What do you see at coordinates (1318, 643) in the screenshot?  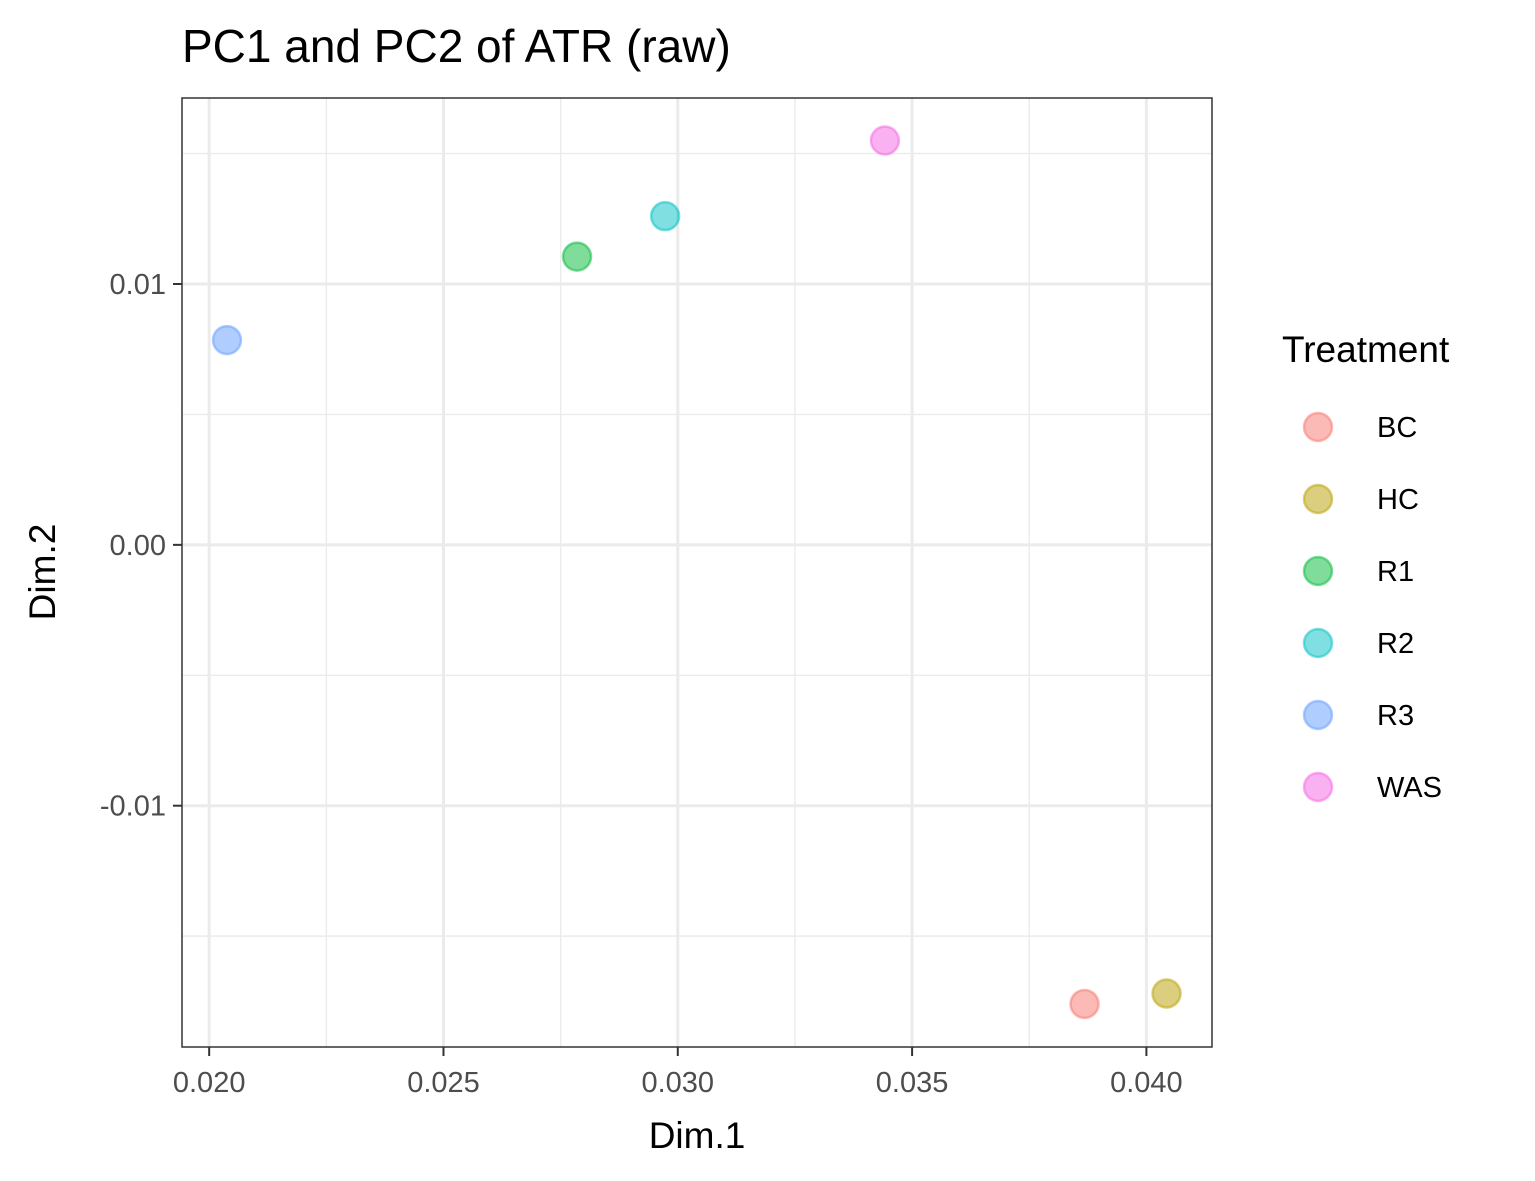 I see `legend-key-r2` at bounding box center [1318, 643].